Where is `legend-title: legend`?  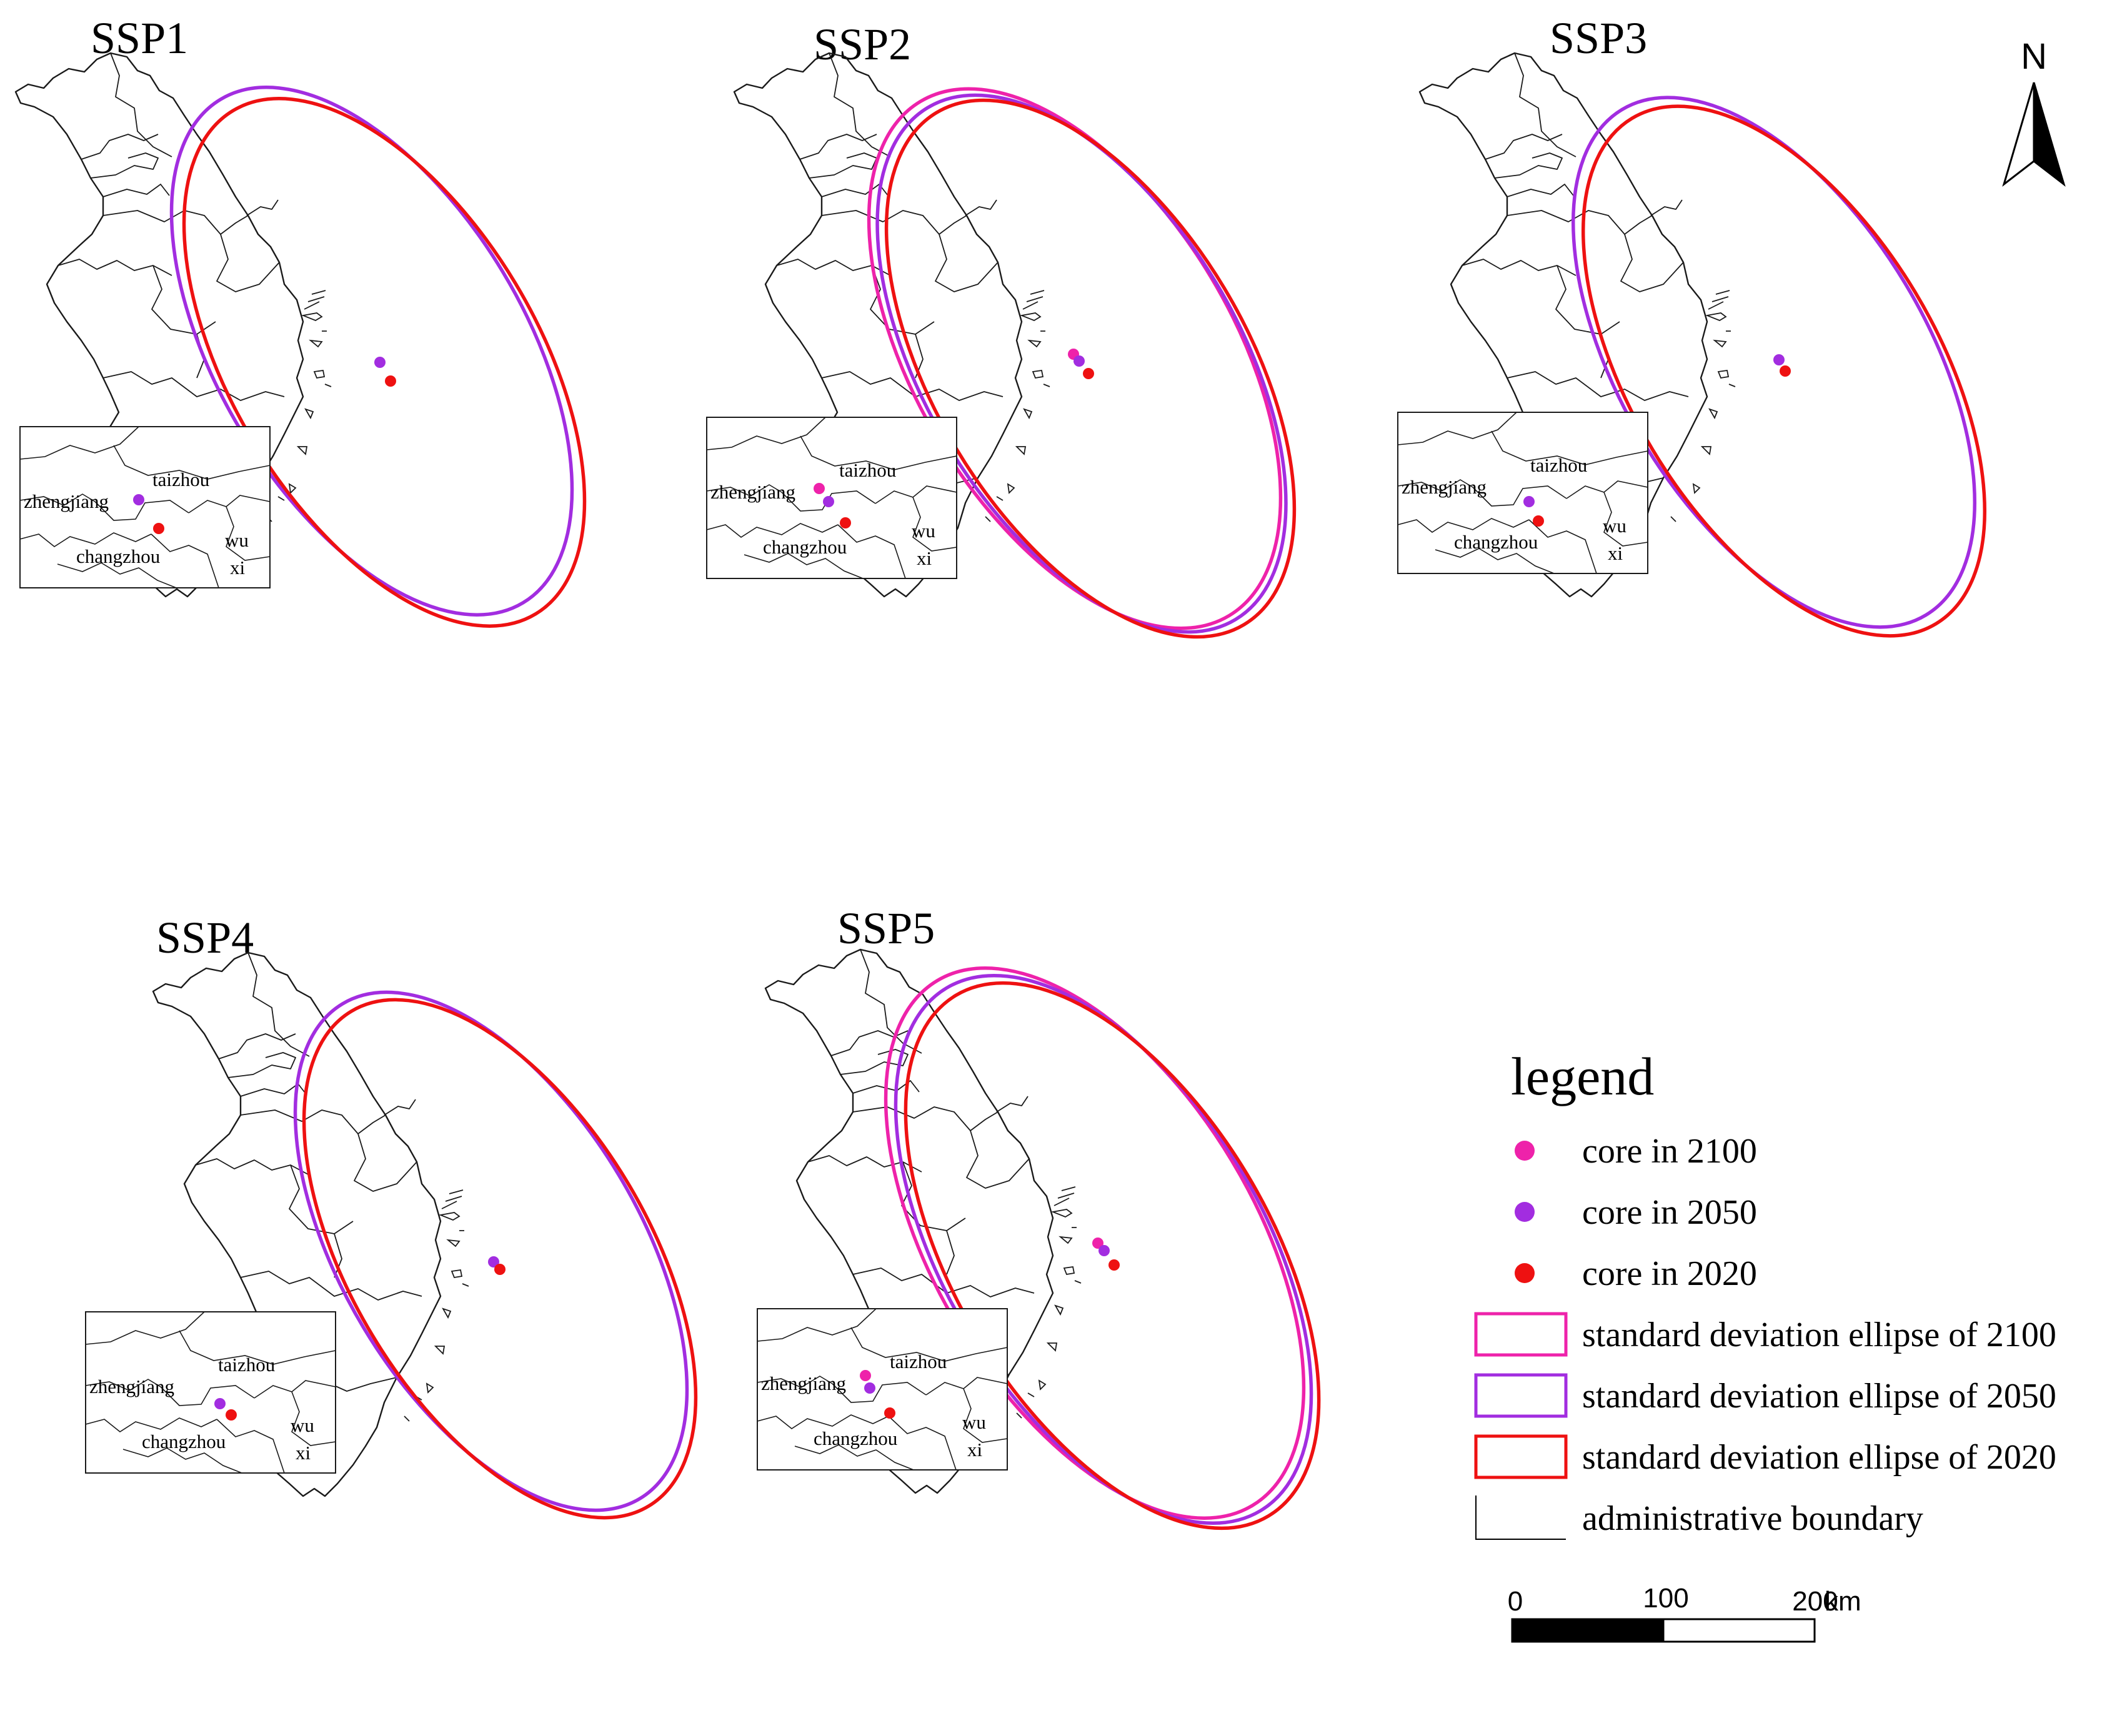
legend-title: legend is located at coordinates (1582, 1076).